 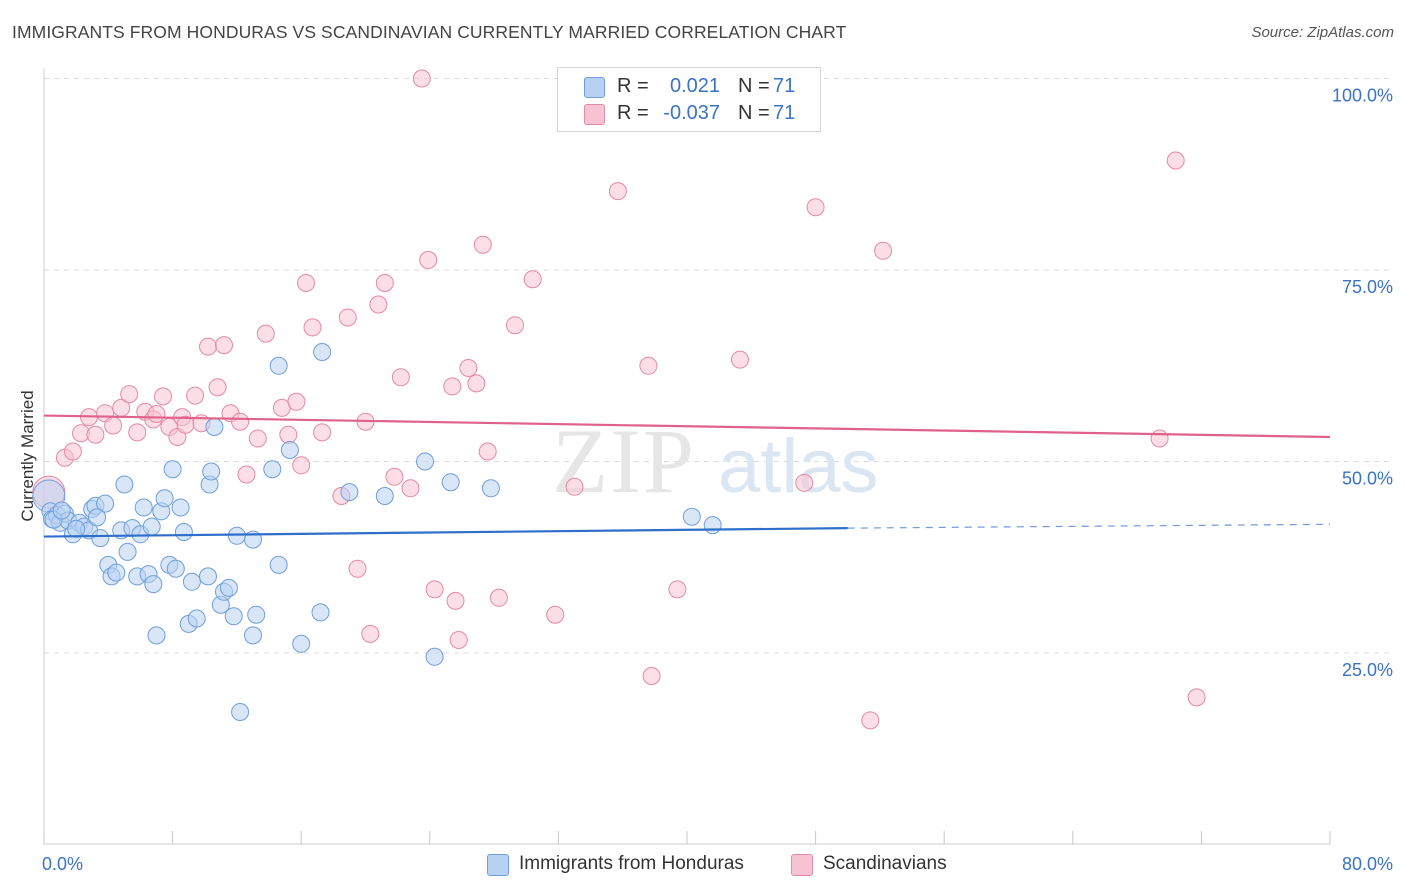 I want to click on legend-item-label: Scandinavians, so click(x=885, y=863).